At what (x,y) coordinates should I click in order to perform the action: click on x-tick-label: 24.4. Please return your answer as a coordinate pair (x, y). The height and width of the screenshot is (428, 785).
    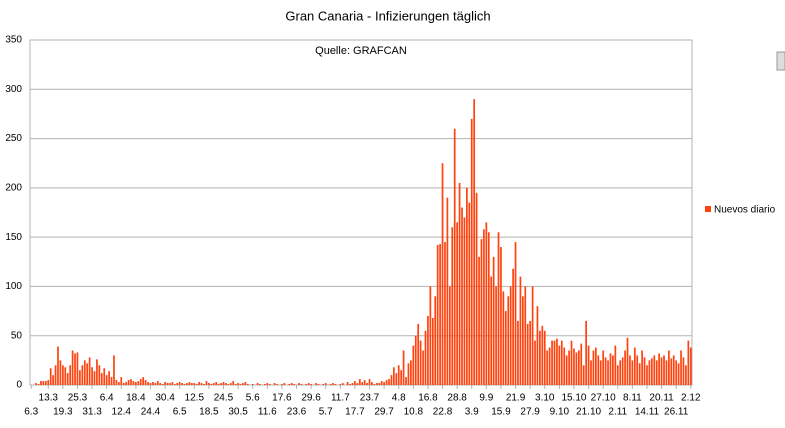
    Looking at the image, I should click on (151, 412).